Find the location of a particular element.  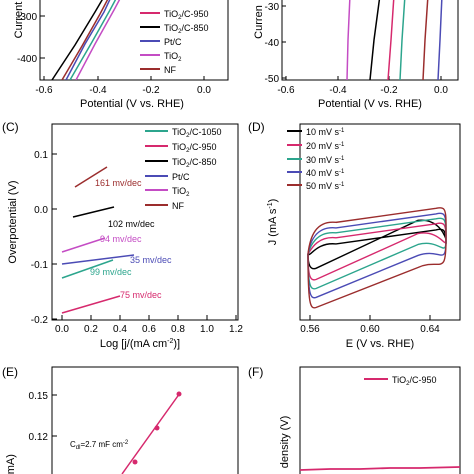

panel-a-legend: TiO2/C-950 TiO2/C-850 Pt/C TiO2 NF is located at coordinates (174, 42).